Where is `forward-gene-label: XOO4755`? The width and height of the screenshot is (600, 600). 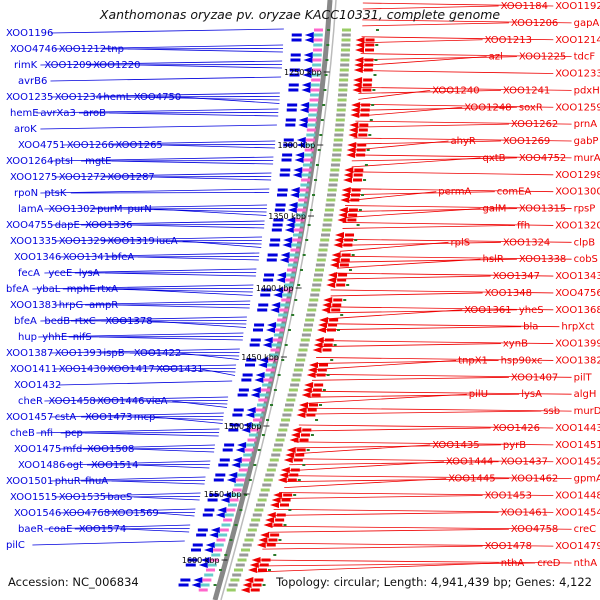
forward-gene-label: XOO4755 is located at coordinates (29, 225).